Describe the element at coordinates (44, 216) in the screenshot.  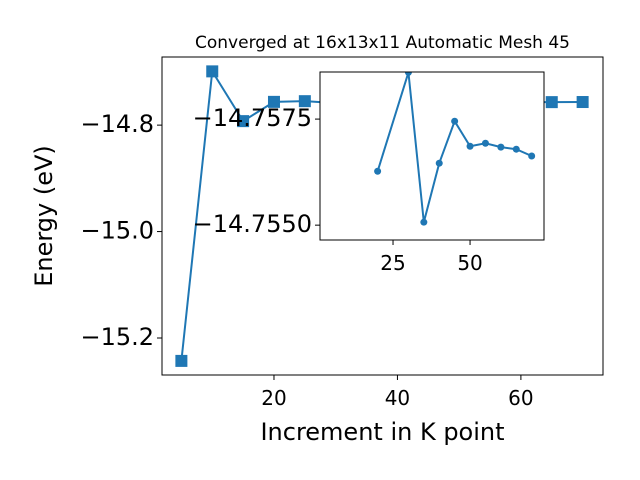
I see `y-axis-label: Energy (eV)` at that location.